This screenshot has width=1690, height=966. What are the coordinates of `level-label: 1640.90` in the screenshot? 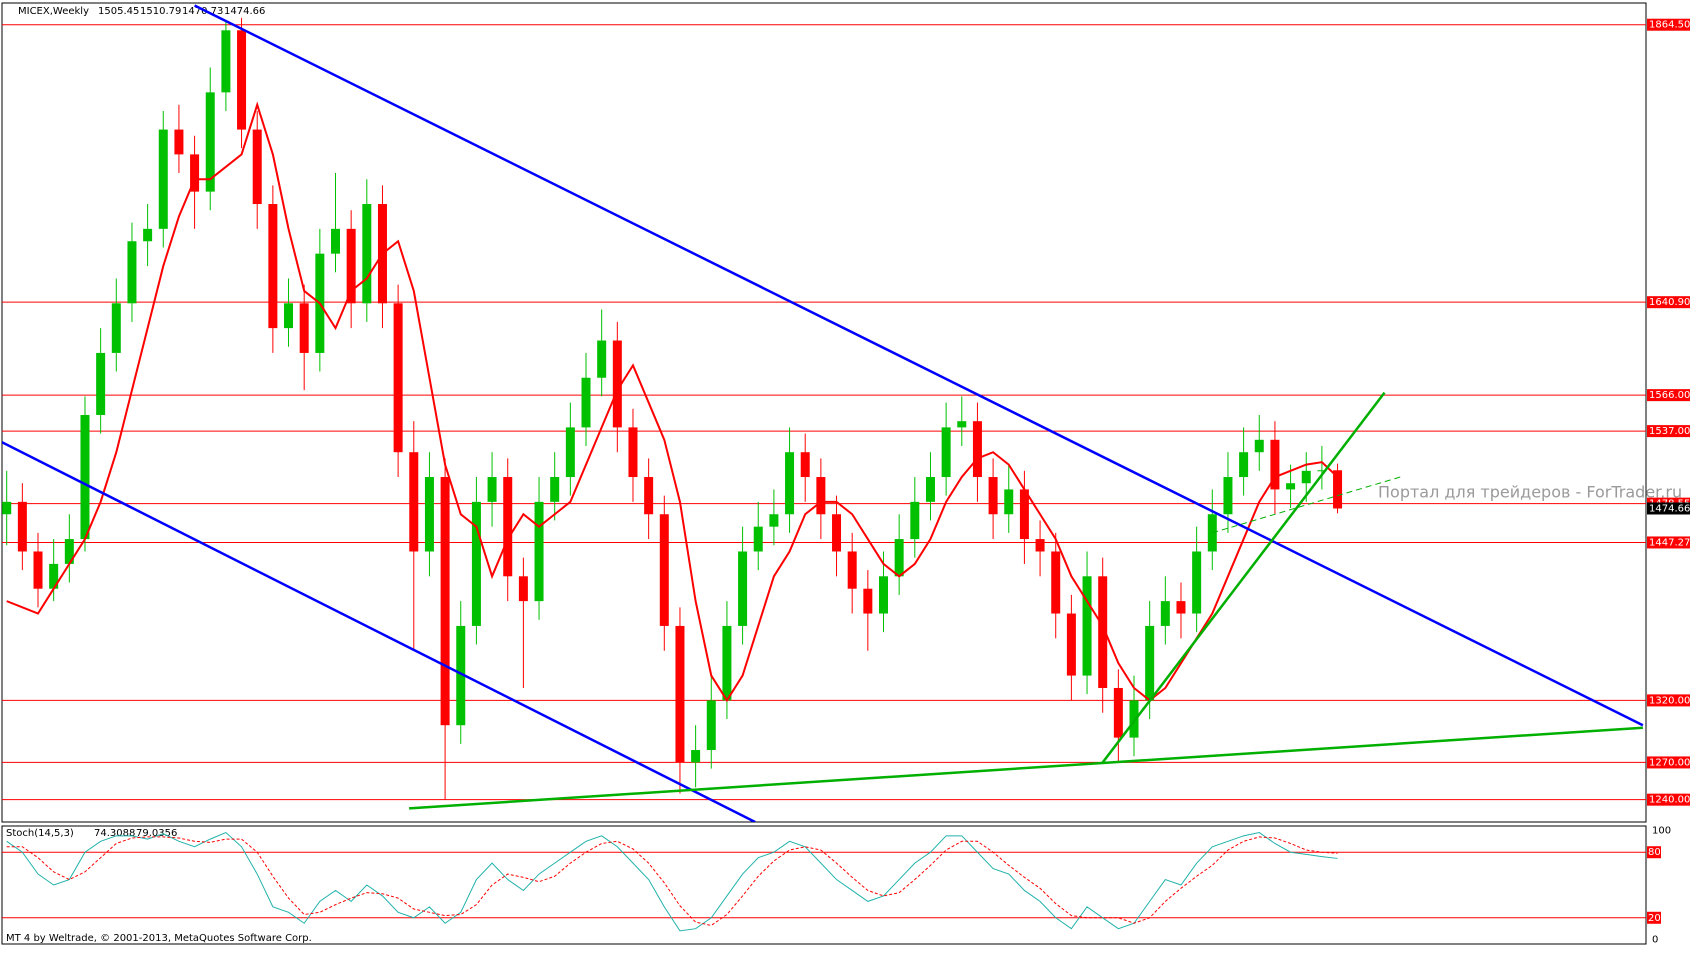 It's located at (1669, 302).